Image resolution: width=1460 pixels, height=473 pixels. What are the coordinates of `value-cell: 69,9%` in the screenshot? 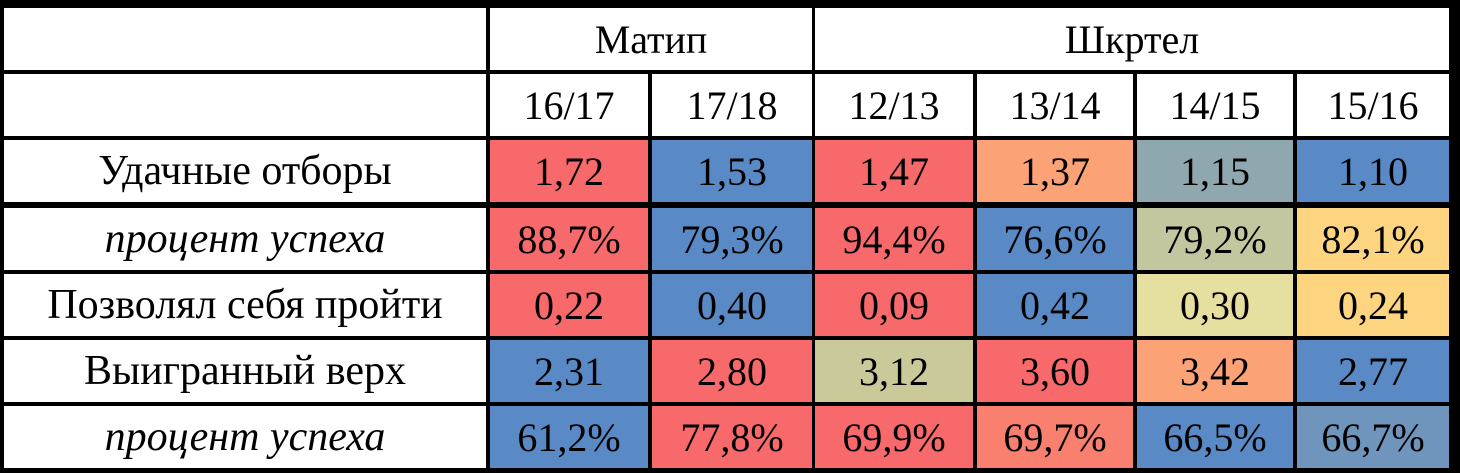 It's located at (894, 437).